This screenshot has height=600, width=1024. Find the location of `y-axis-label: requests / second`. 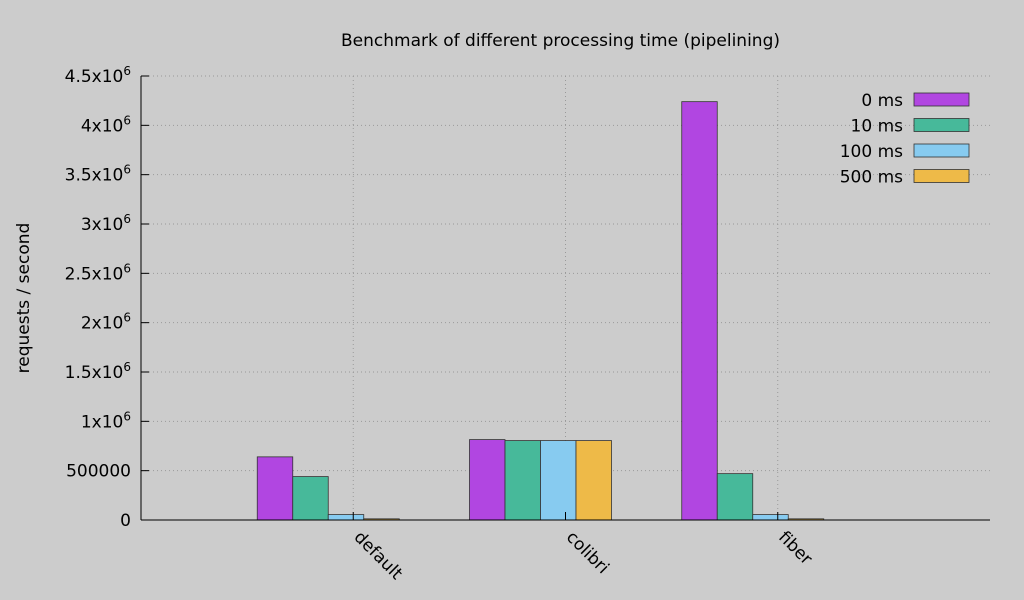

y-axis-label: requests / second is located at coordinates (24, 298).